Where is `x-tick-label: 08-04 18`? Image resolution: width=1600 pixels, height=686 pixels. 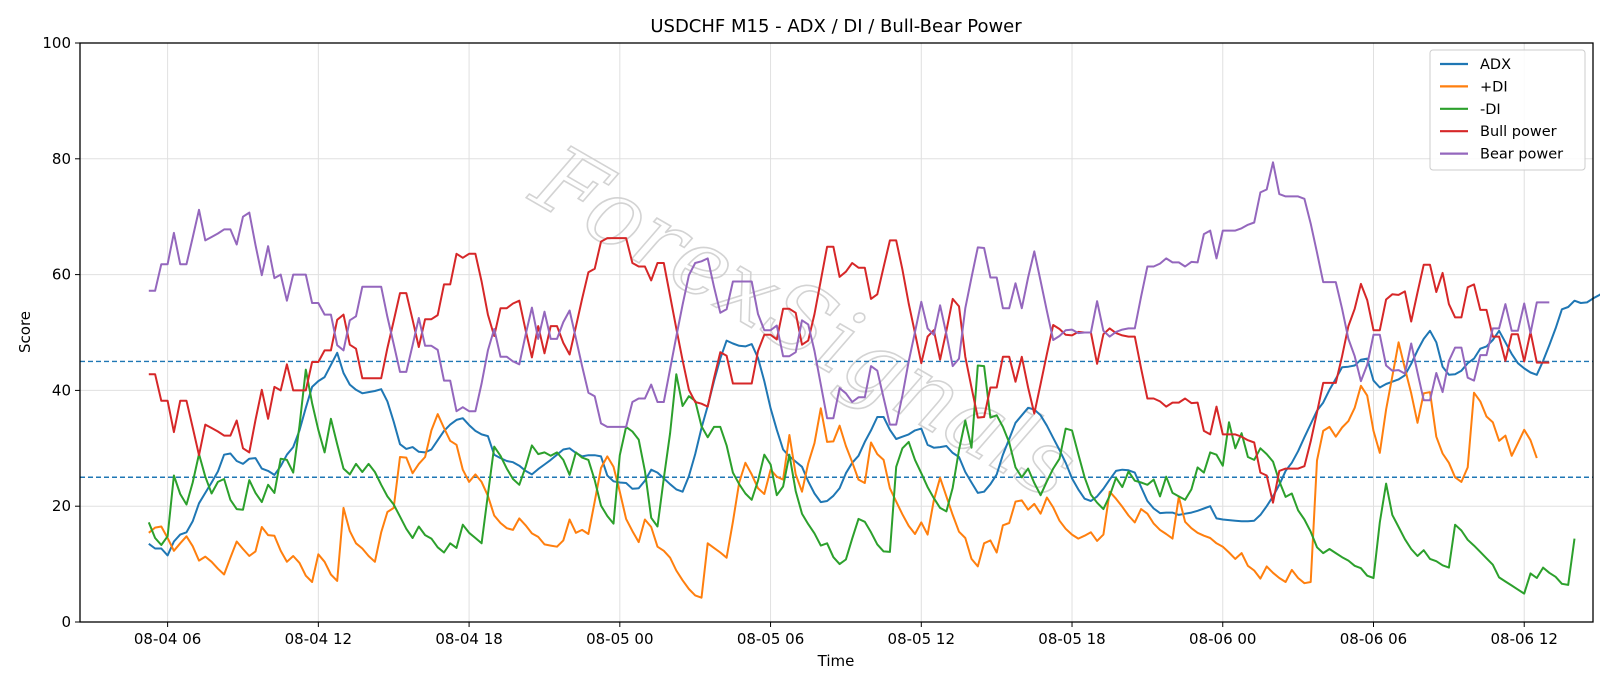 x-tick-label: 08-04 18 is located at coordinates (468, 639).